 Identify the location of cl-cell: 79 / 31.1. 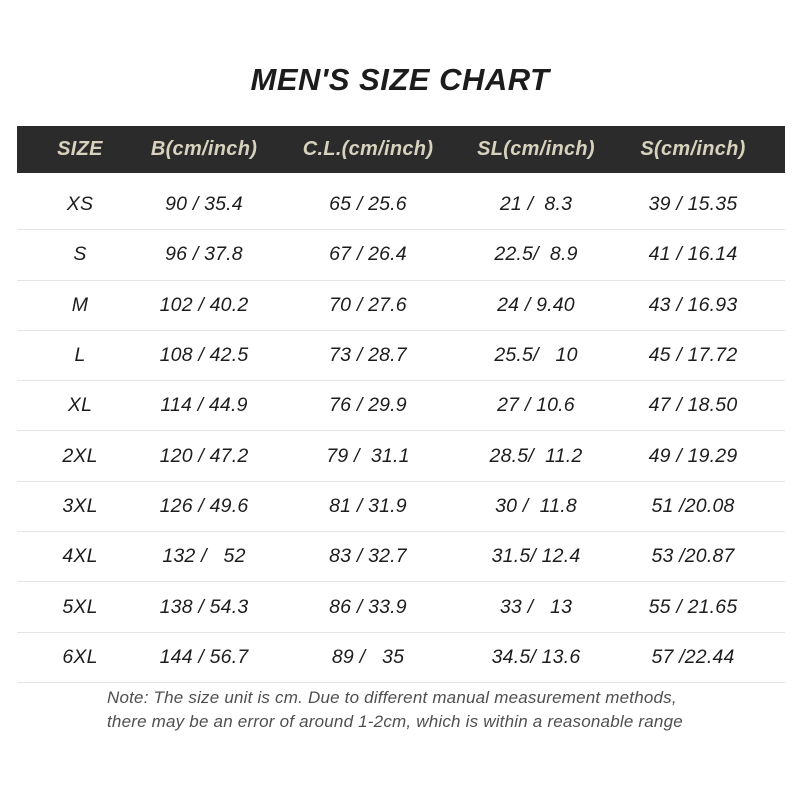
(368, 455).